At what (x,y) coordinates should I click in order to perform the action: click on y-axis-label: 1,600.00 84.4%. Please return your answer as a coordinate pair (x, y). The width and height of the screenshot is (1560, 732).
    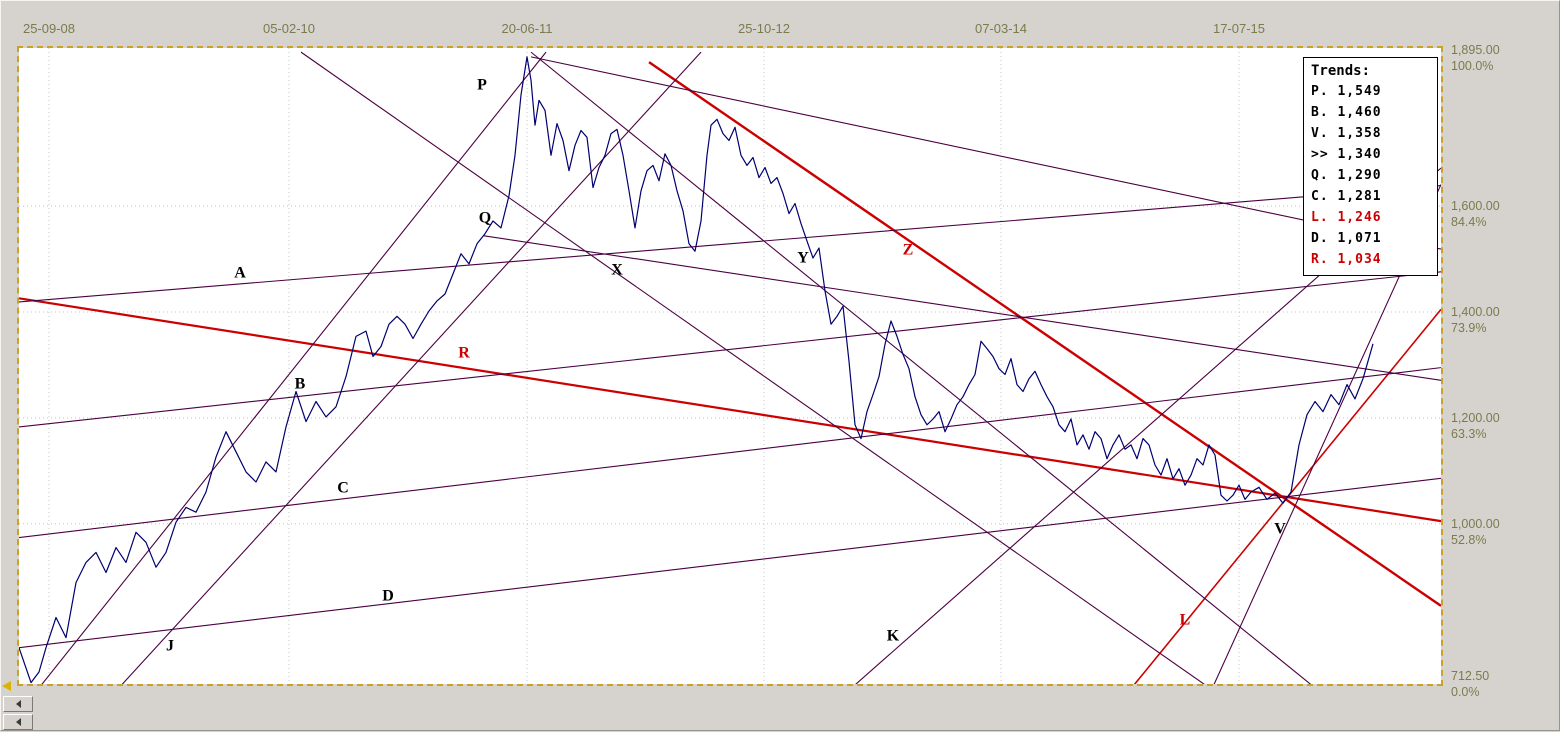
    Looking at the image, I should click on (1475, 214).